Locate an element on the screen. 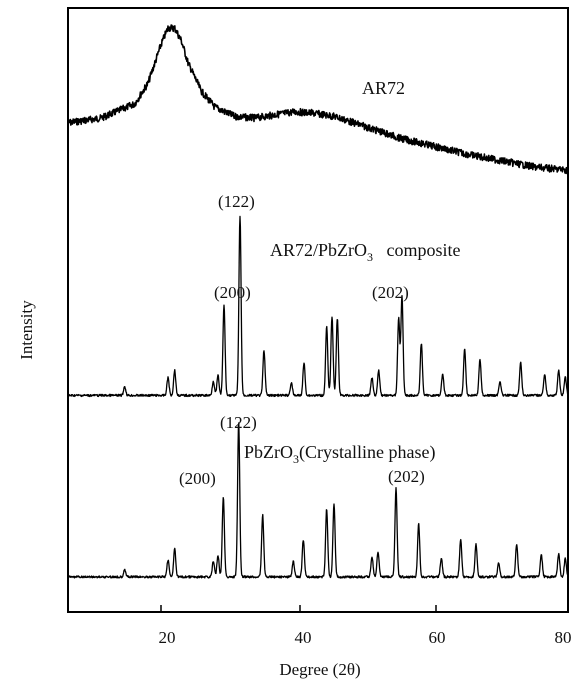  x-tick-label: 80 is located at coordinates (563, 637).